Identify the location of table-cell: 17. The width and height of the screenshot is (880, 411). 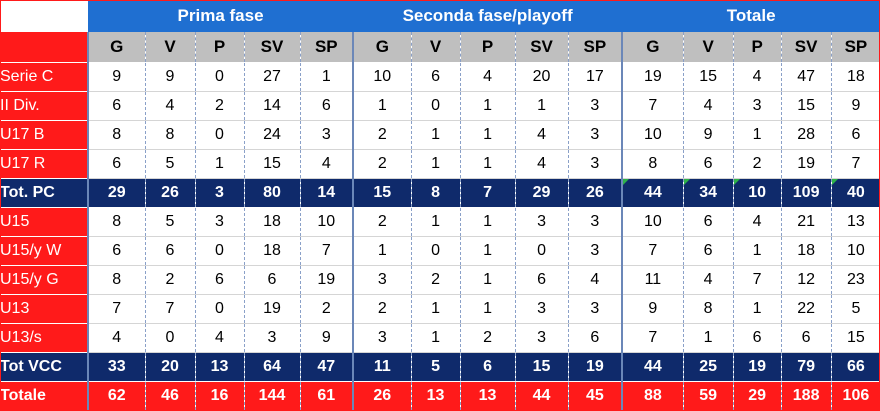
(595, 77).